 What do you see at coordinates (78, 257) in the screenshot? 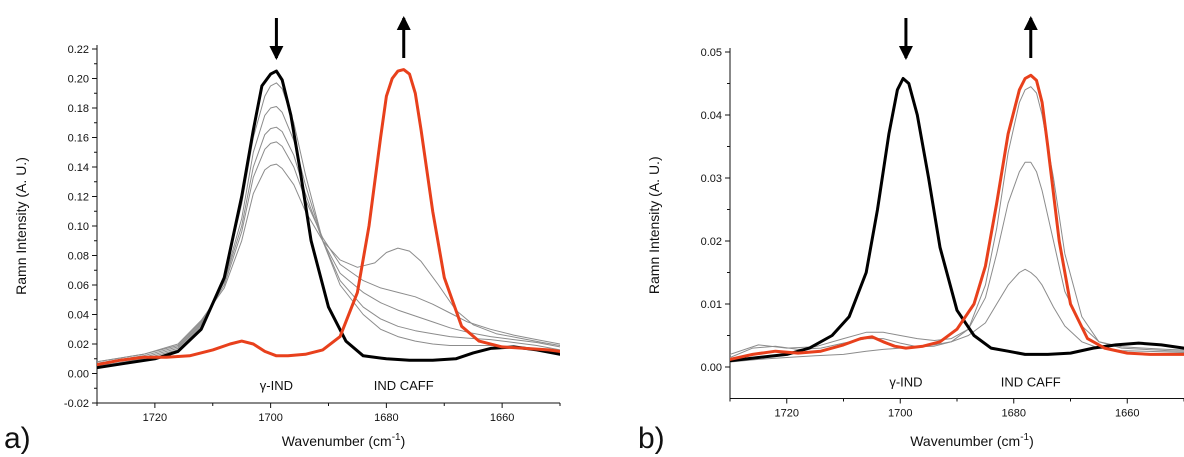
I see `y-tick-label: 0.08` at bounding box center [78, 257].